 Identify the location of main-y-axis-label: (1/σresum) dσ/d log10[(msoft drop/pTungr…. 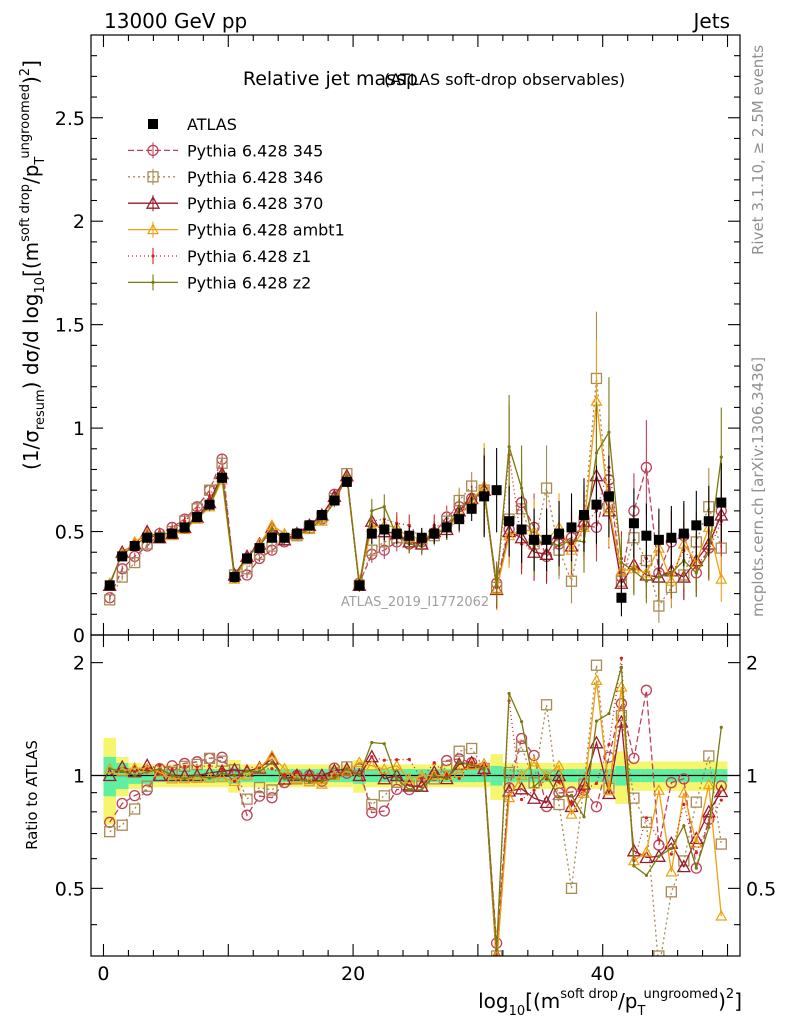
(33, 265).